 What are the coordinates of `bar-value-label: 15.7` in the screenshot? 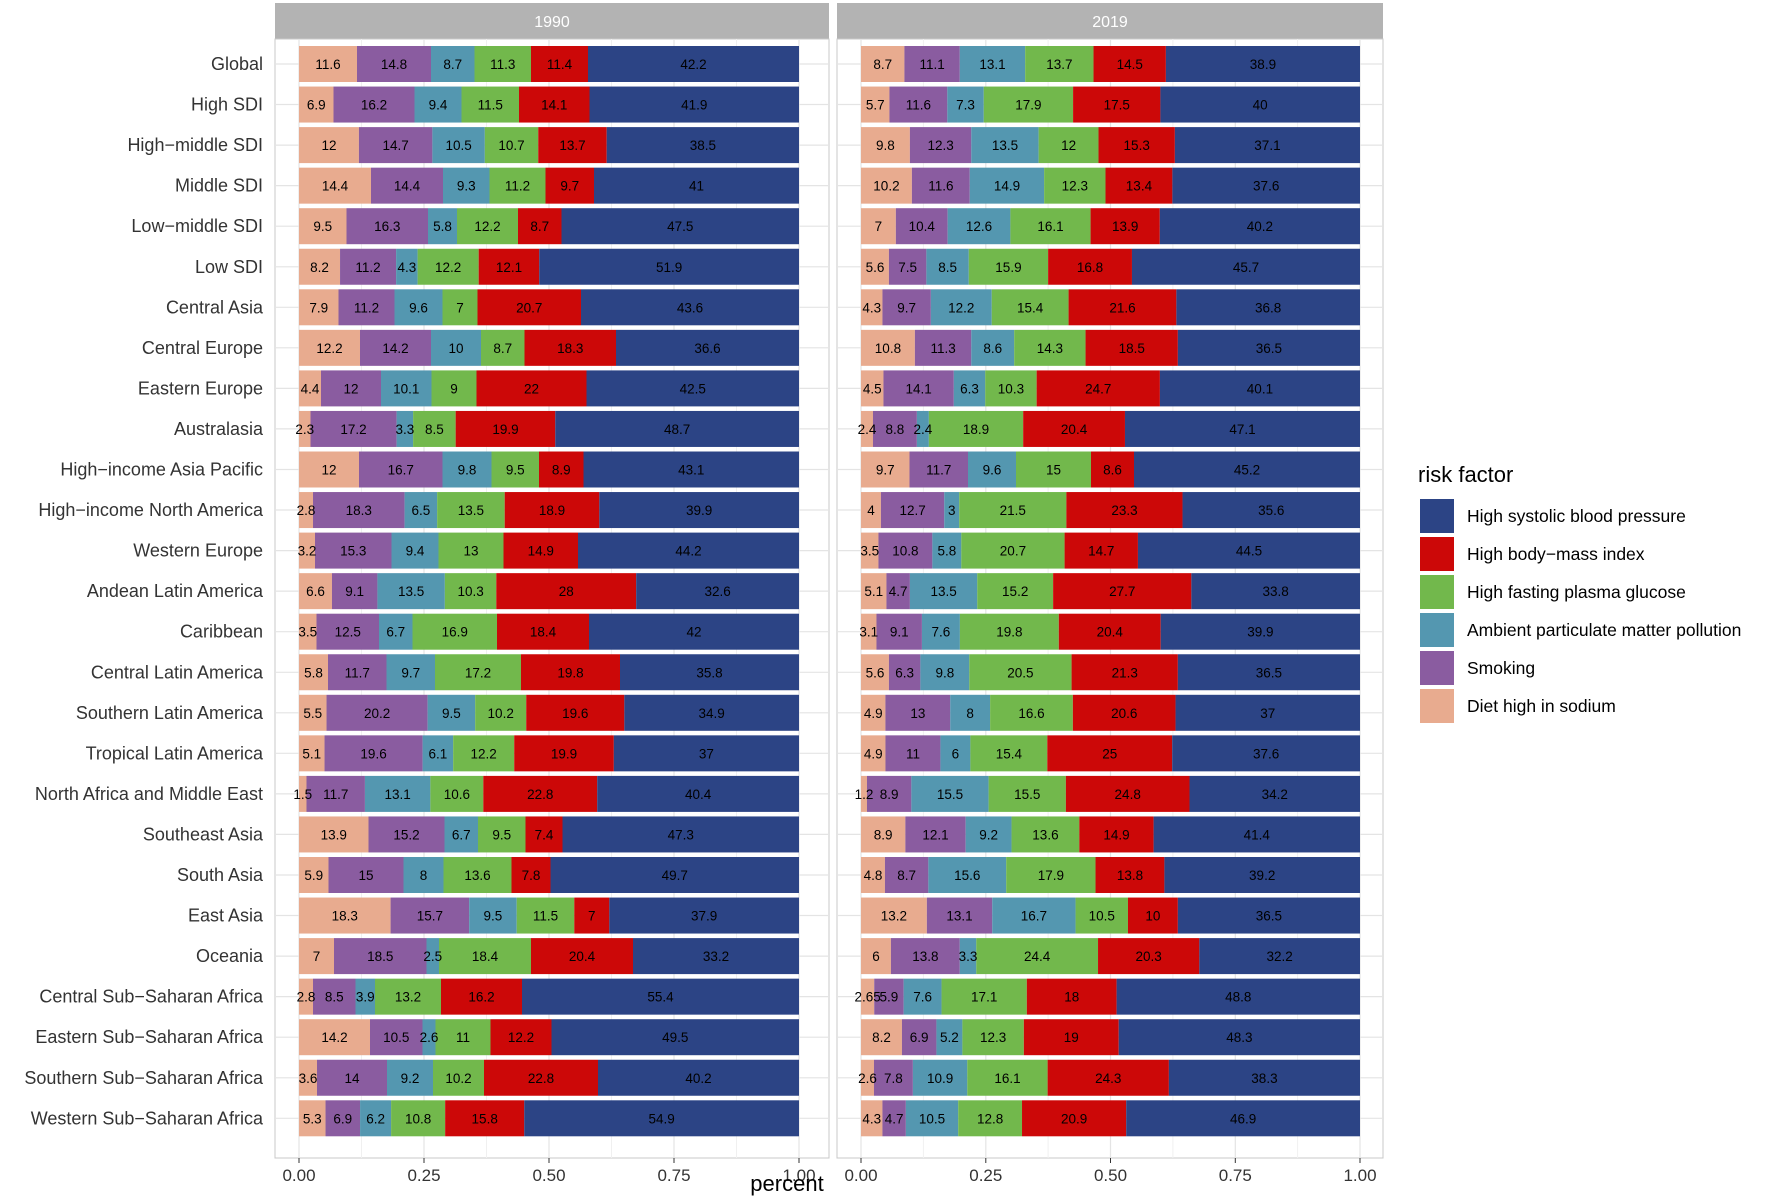 It's located at (430, 916).